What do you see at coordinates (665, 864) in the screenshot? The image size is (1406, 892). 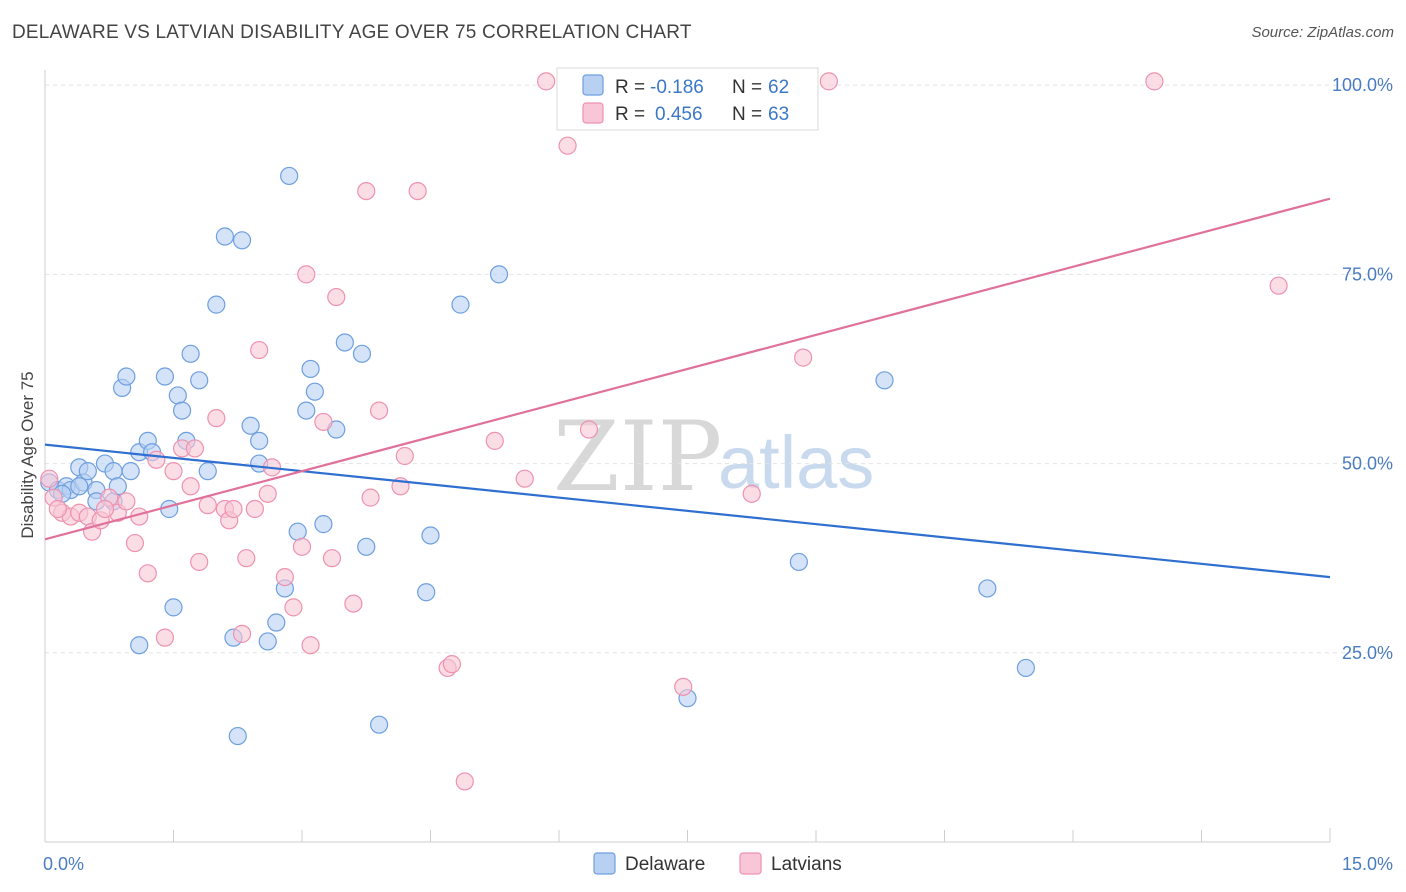 I see `bottom-legend-label-delaware: Delaware` at bounding box center [665, 864].